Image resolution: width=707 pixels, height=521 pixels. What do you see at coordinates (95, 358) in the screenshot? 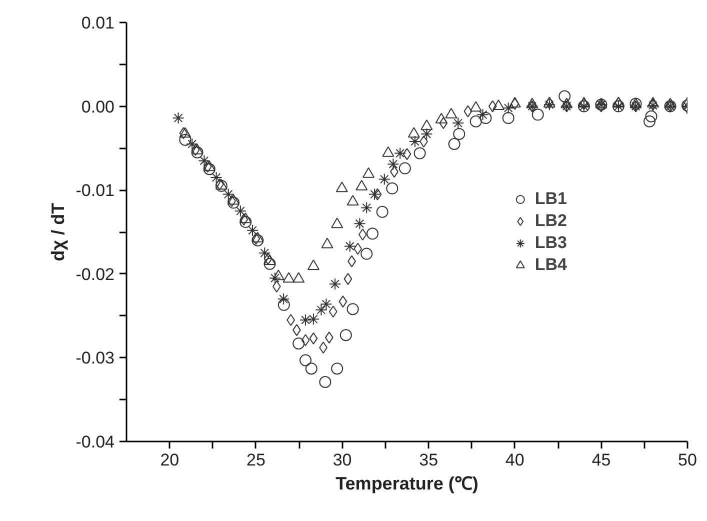
I see `y-tick-label: -0.03` at bounding box center [95, 358].